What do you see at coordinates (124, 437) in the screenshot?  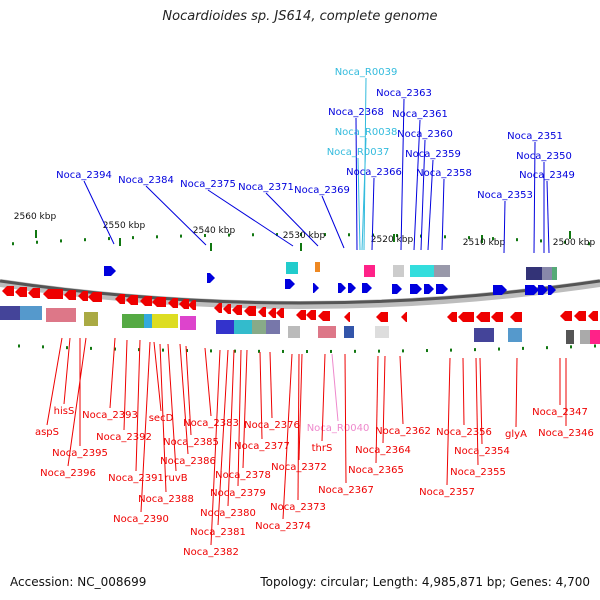 I see `lower-gene-label: Noca_2392` at bounding box center [124, 437].